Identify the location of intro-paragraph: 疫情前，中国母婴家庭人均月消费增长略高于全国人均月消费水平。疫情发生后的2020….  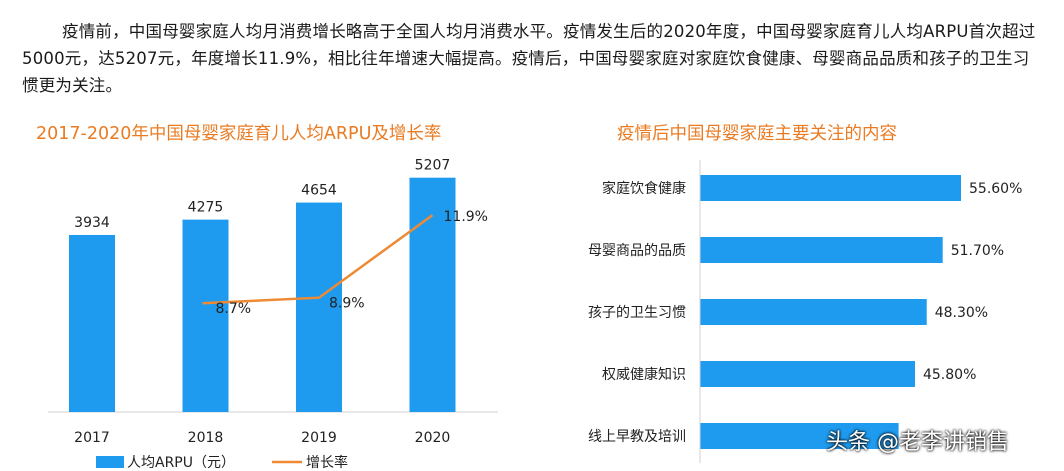
(529, 58).